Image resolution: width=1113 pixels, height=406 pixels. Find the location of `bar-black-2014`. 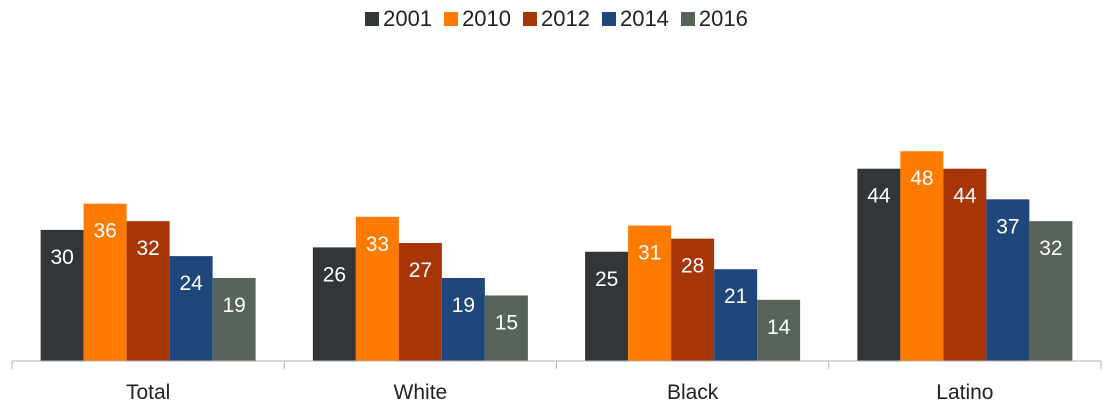

bar-black-2014 is located at coordinates (736, 315).